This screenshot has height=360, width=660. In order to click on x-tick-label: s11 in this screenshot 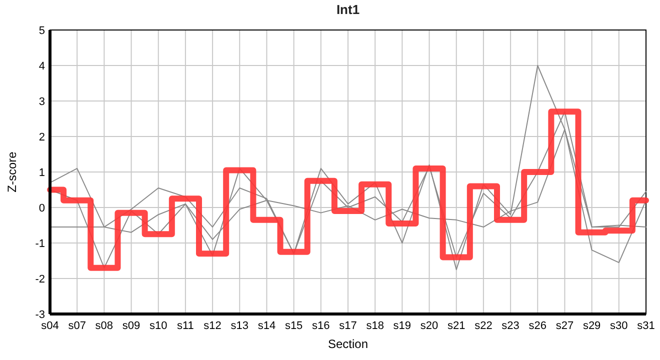, I will do `click(185, 326)`.